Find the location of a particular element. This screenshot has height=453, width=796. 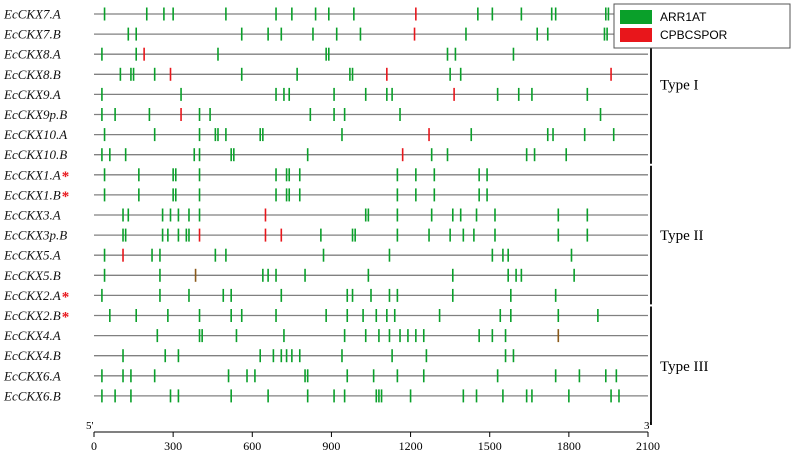

gene-label: EcCKX8.A is located at coordinates (32, 54).